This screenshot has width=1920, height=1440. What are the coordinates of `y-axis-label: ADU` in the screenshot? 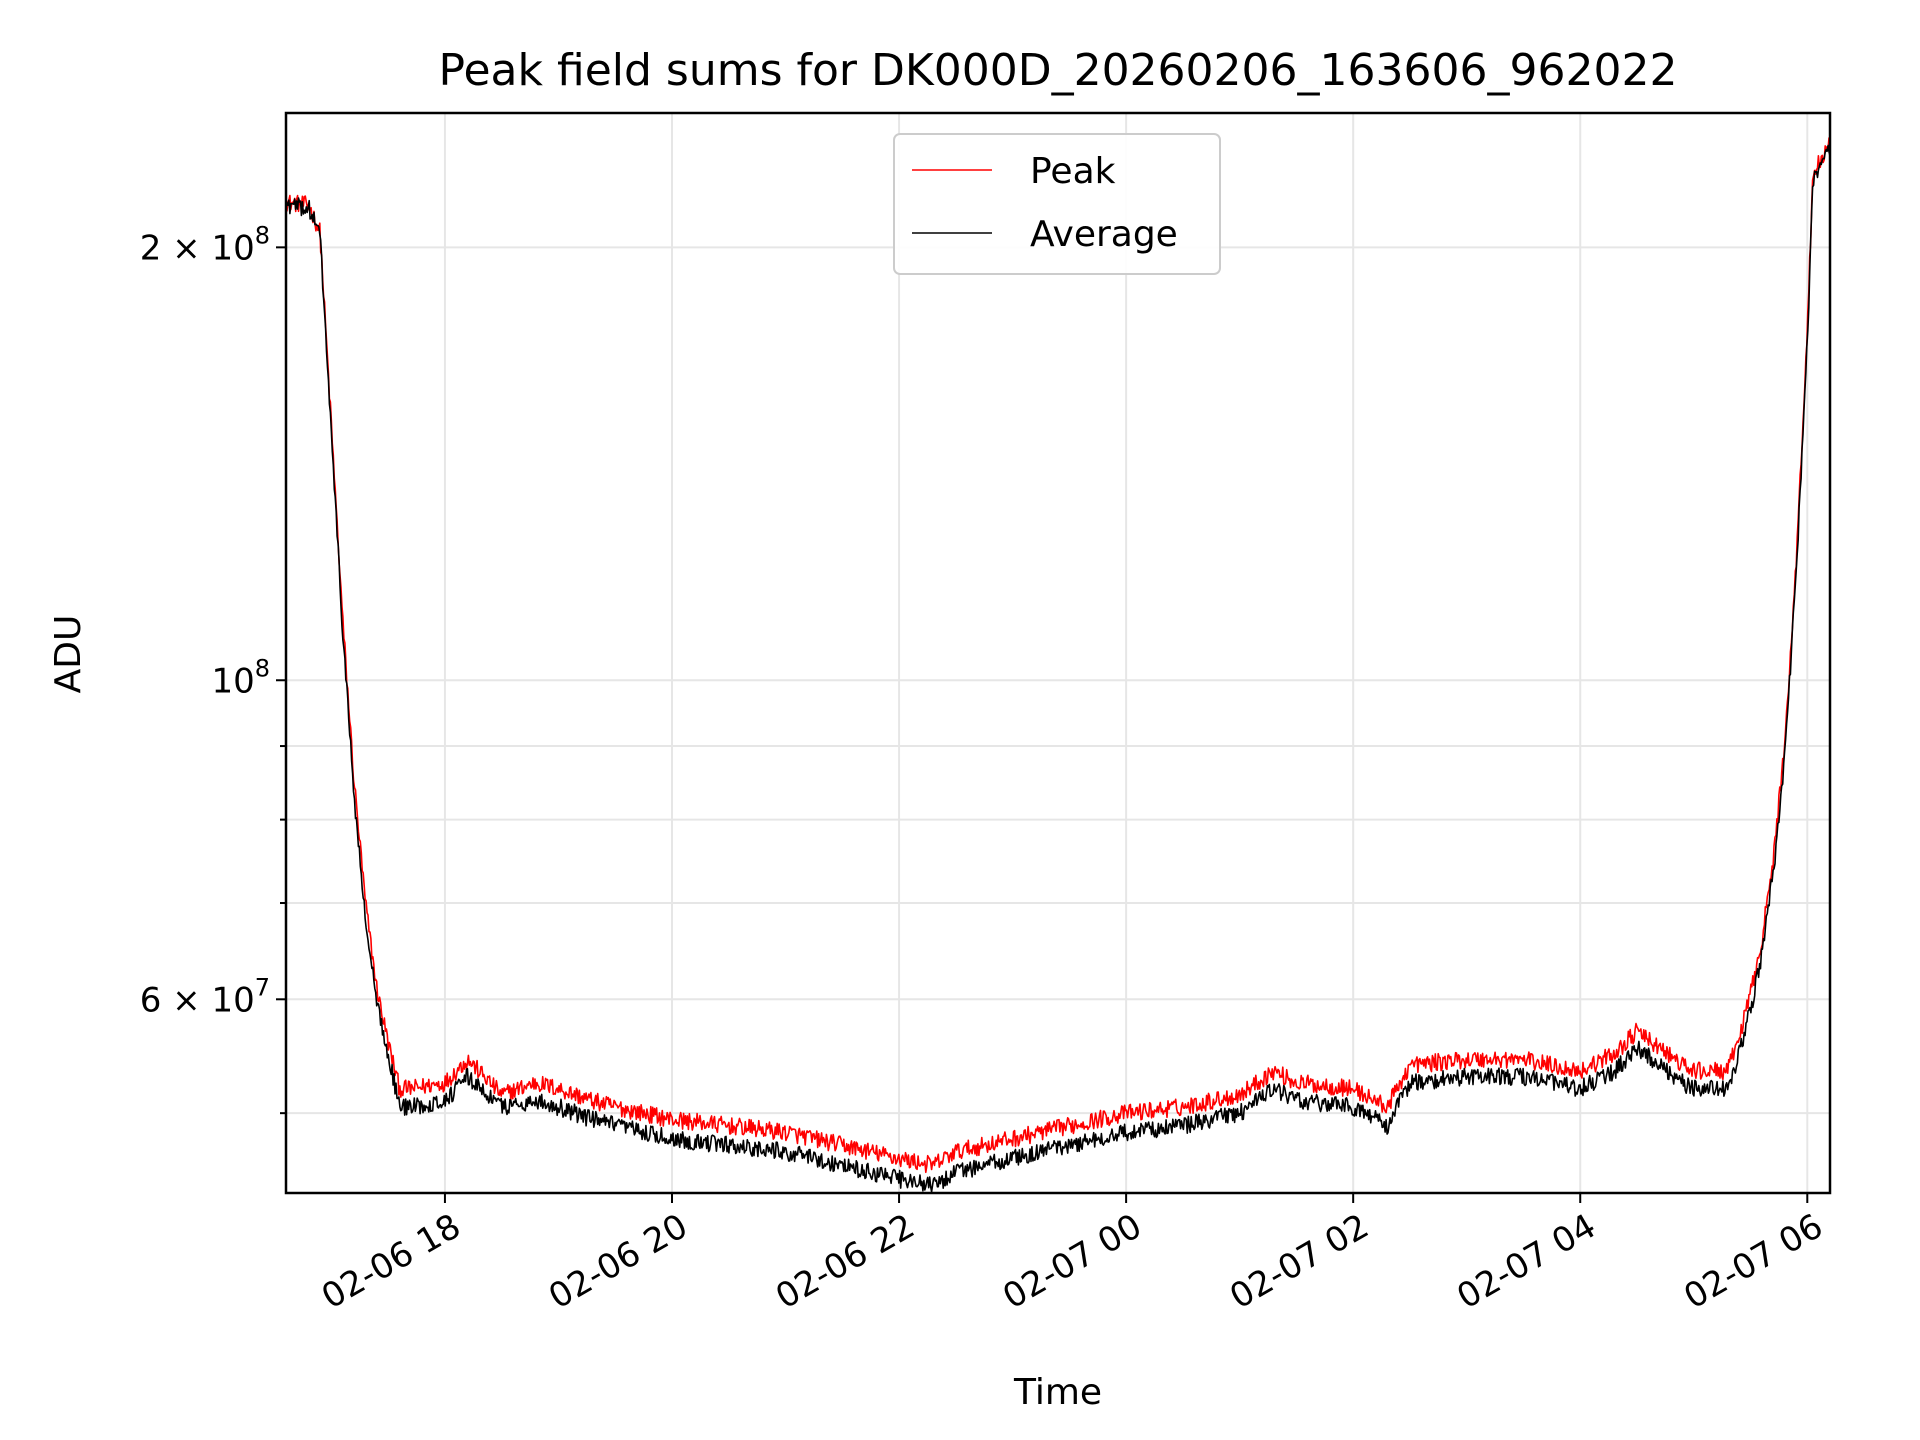 It's located at (68, 654).